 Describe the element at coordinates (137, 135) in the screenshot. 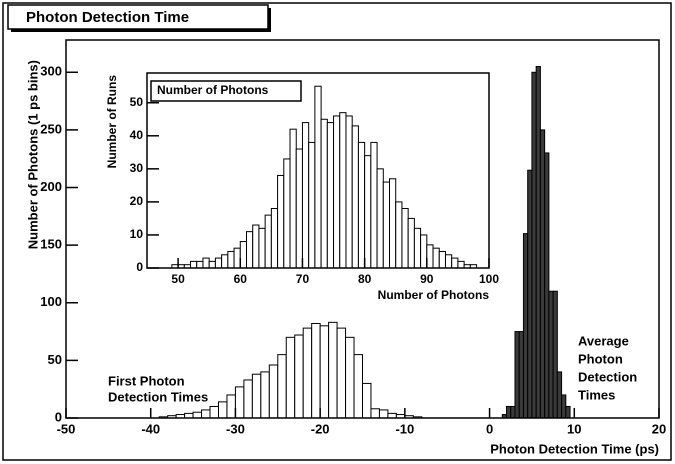

I see `y-tick-label: 40` at that location.